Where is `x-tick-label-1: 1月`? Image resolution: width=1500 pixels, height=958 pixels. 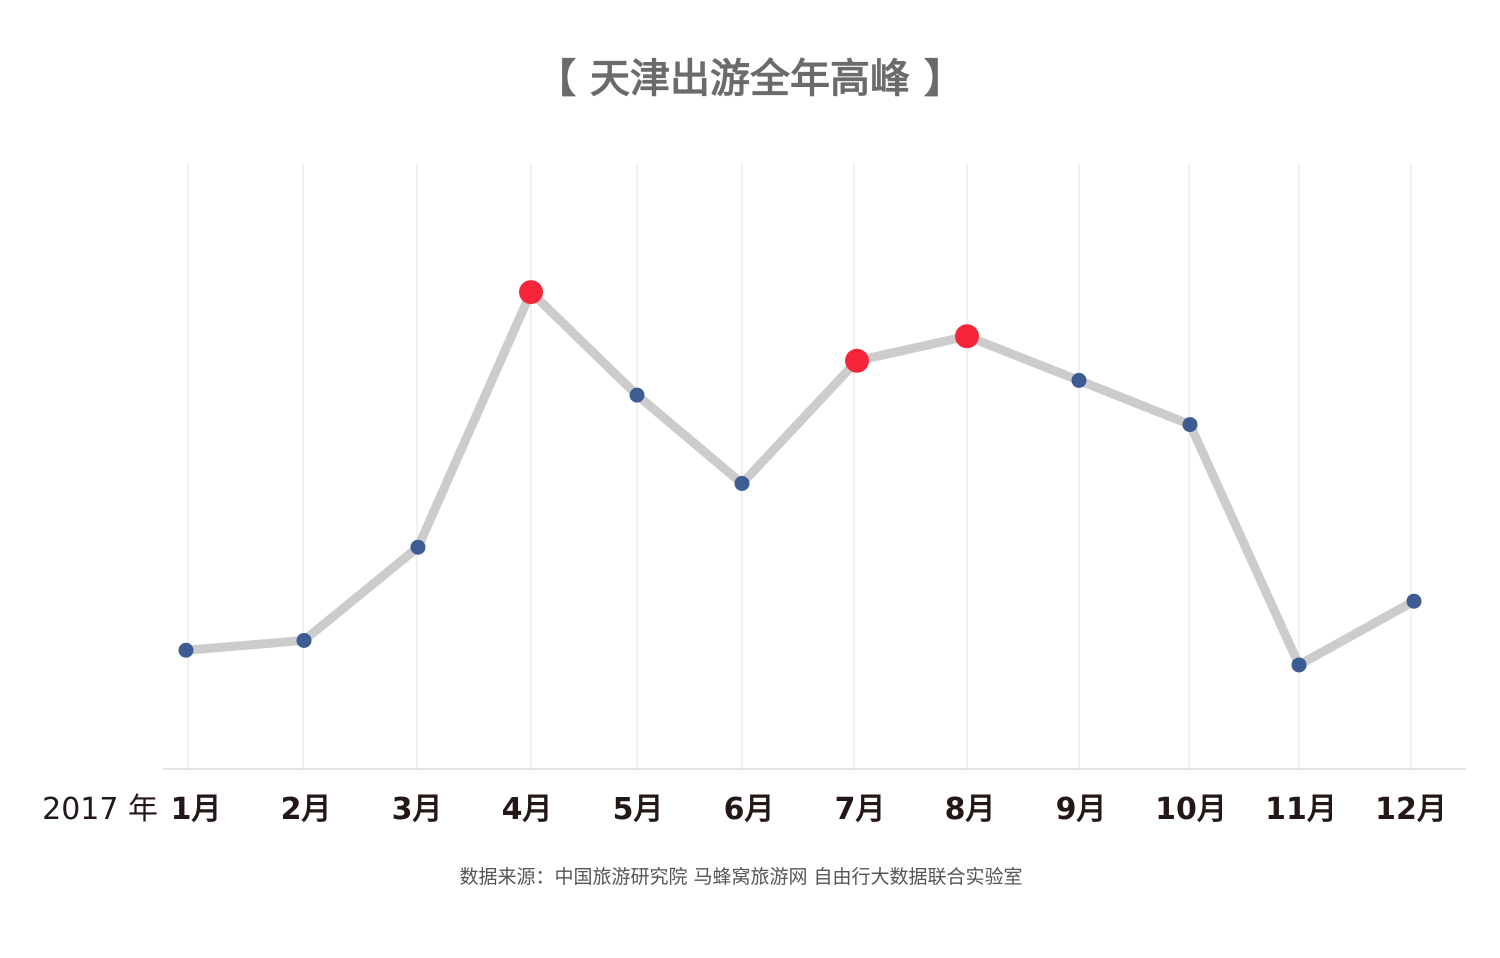
x-tick-label-1: 1月 is located at coordinates (196, 809).